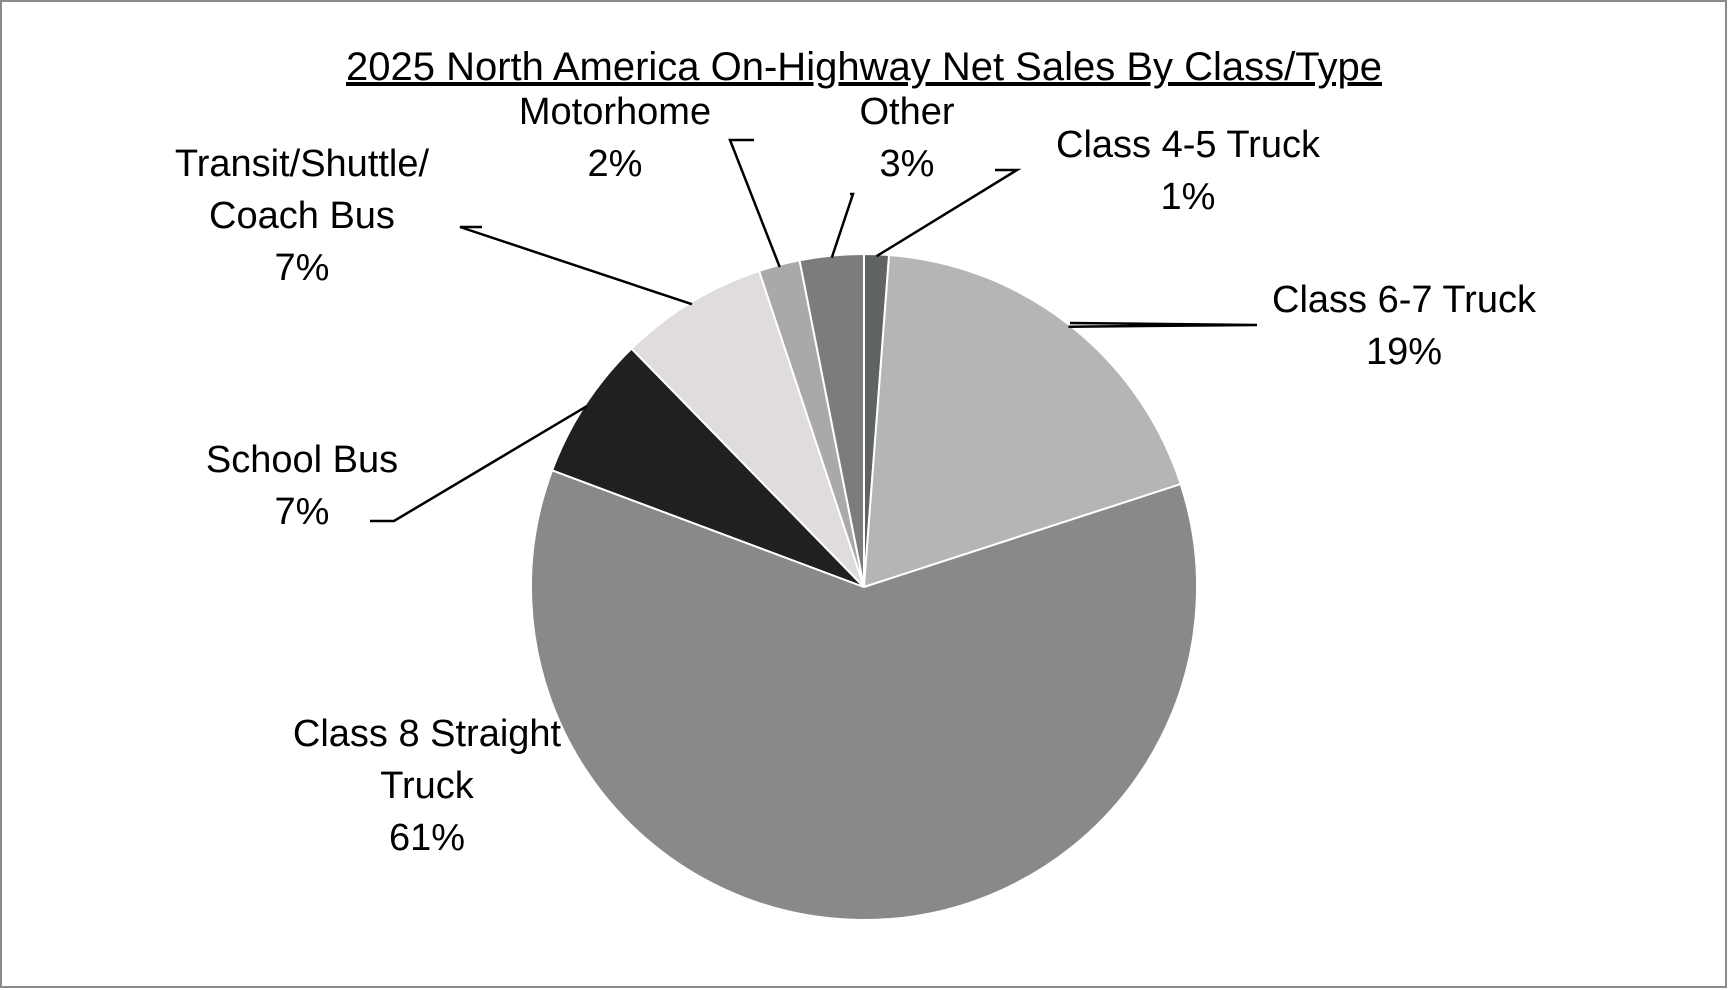  Describe the element at coordinates (1188, 171) in the screenshot. I see `data-label-class-4-5-truck: Class 4-5 Truck 1%` at that location.